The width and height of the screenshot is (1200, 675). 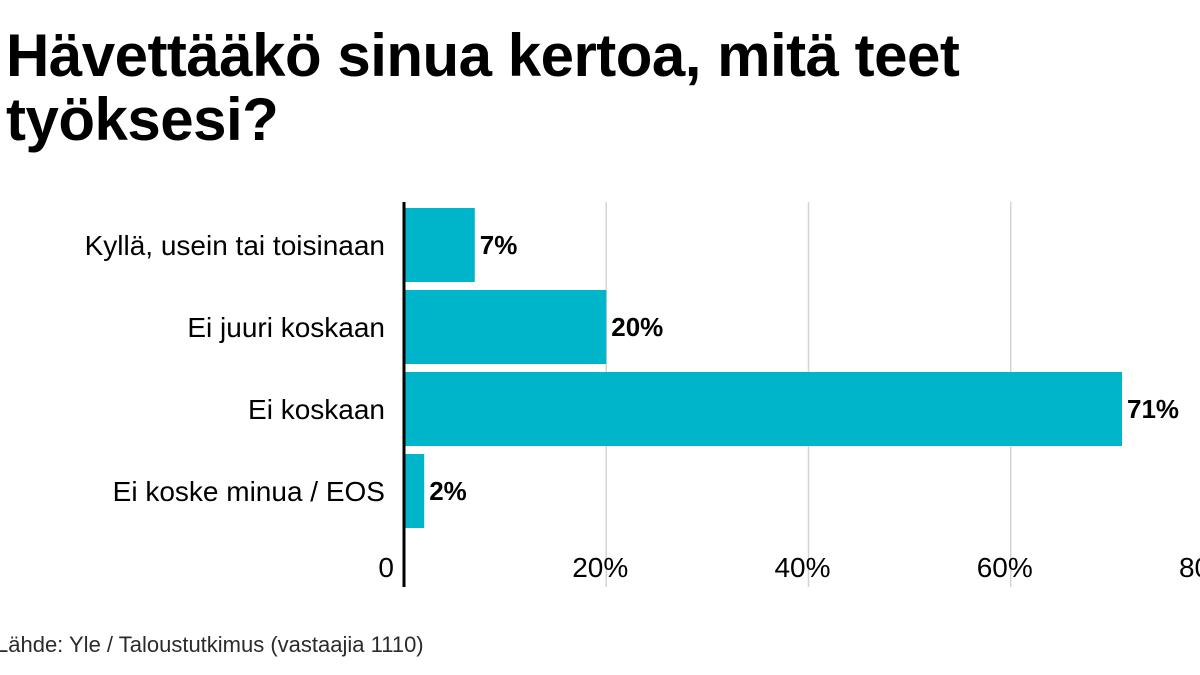 What do you see at coordinates (448, 491) in the screenshot?
I see `value-label-3: 2%` at bounding box center [448, 491].